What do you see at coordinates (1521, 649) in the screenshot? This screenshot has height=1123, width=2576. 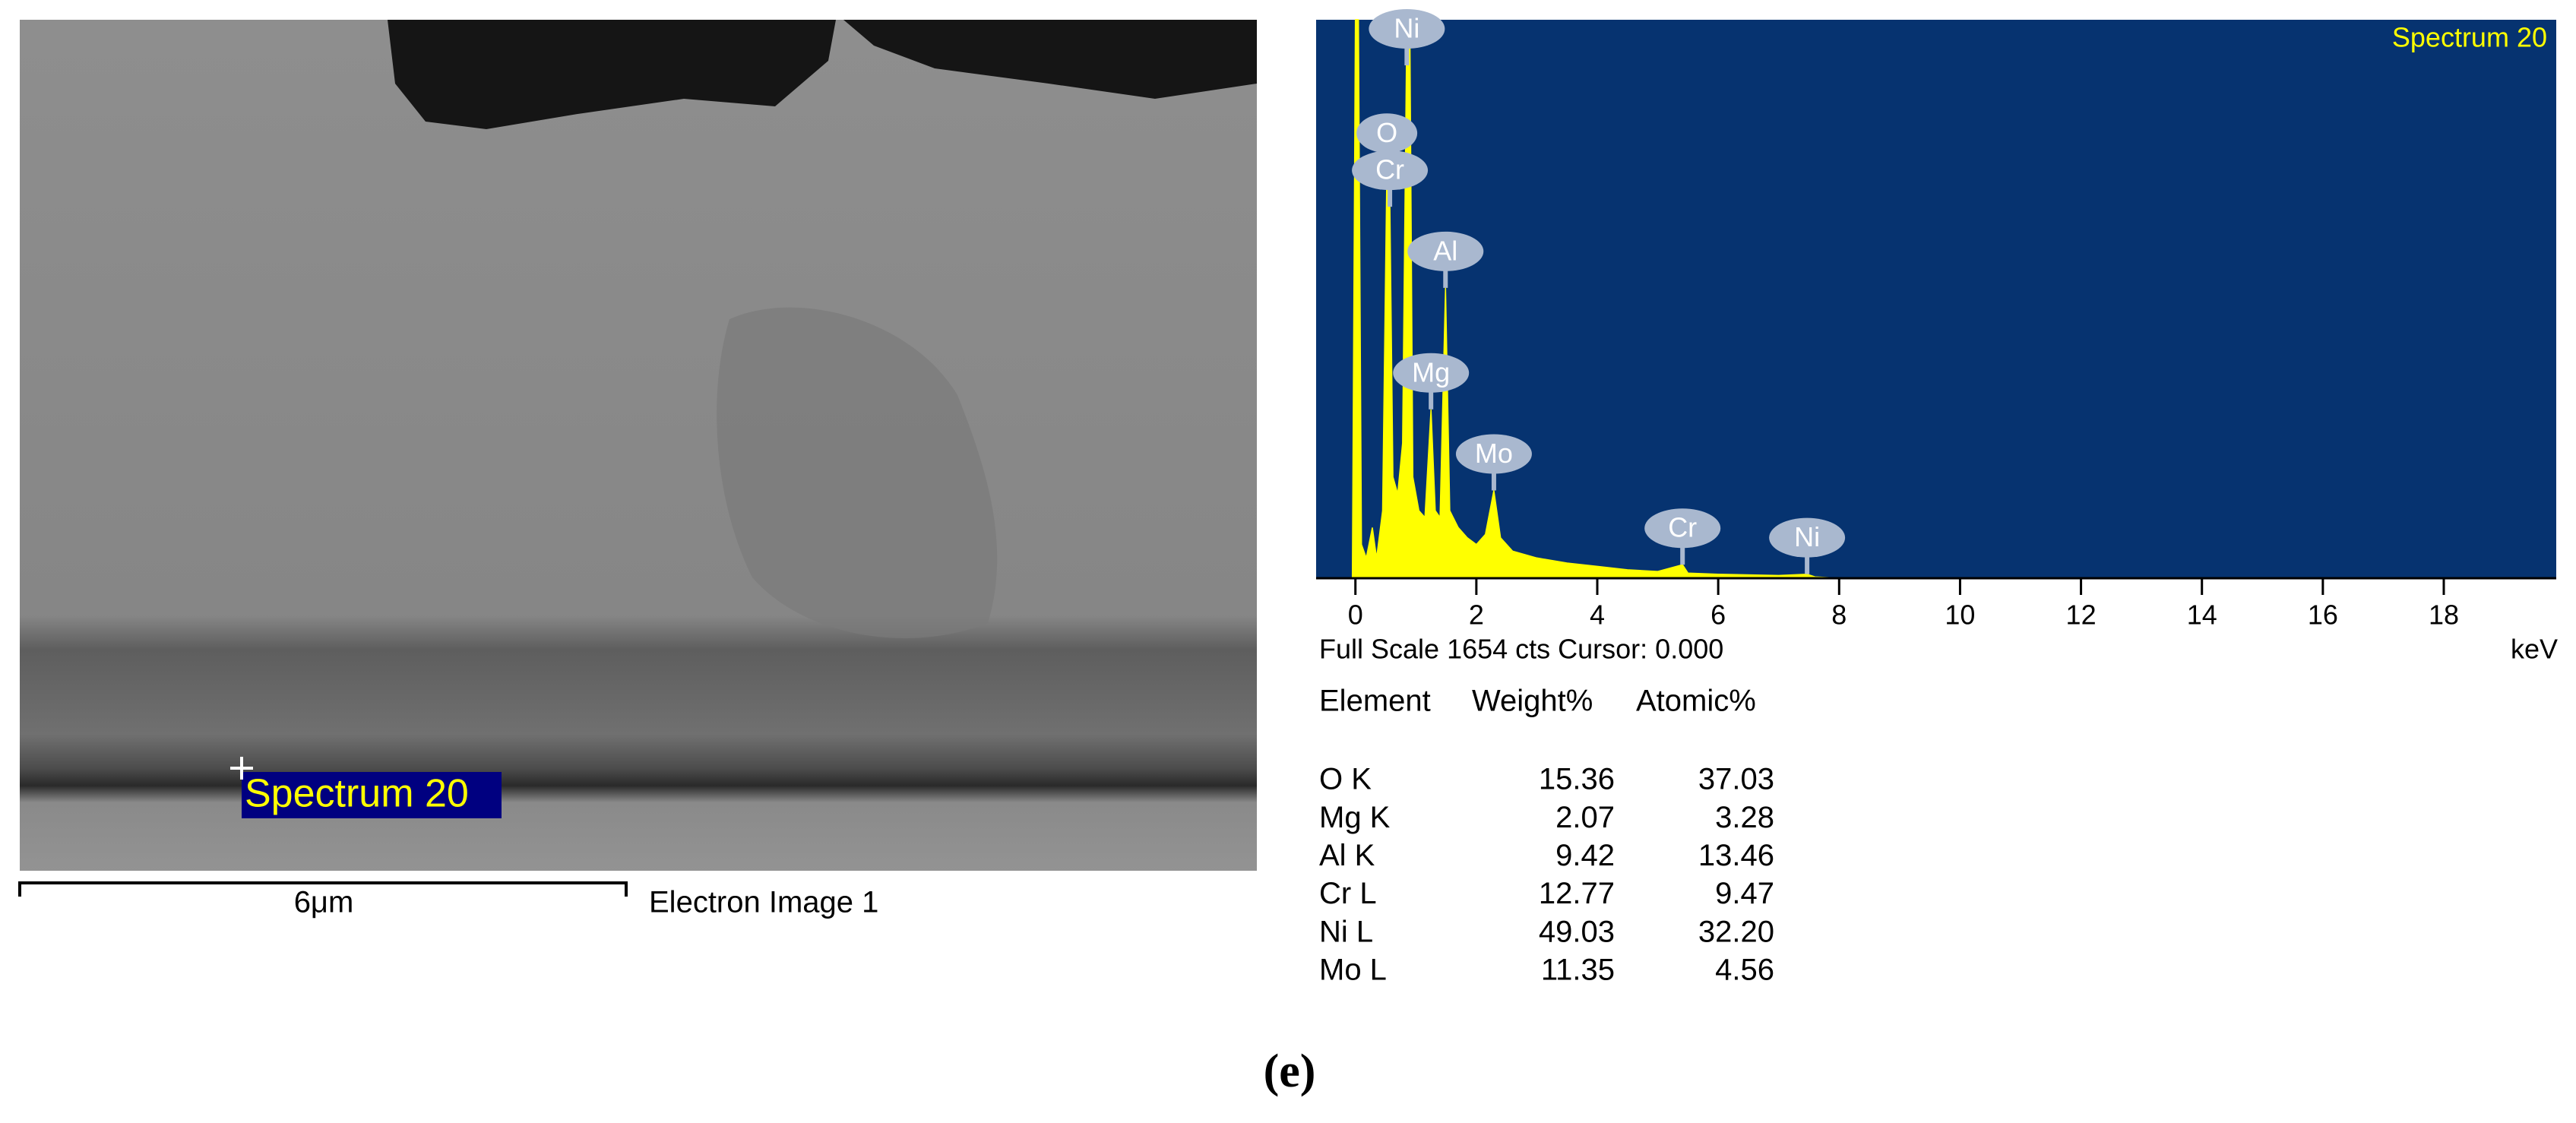 I see `info-line: Full Scale 1654 cts Cursor: 0.000` at bounding box center [1521, 649].